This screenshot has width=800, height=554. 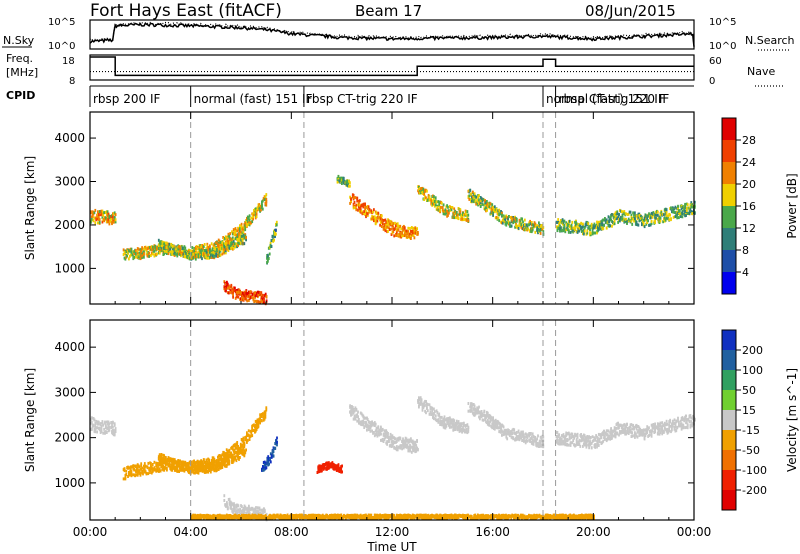 I want to click on freq-frame, so click(x=392, y=67).